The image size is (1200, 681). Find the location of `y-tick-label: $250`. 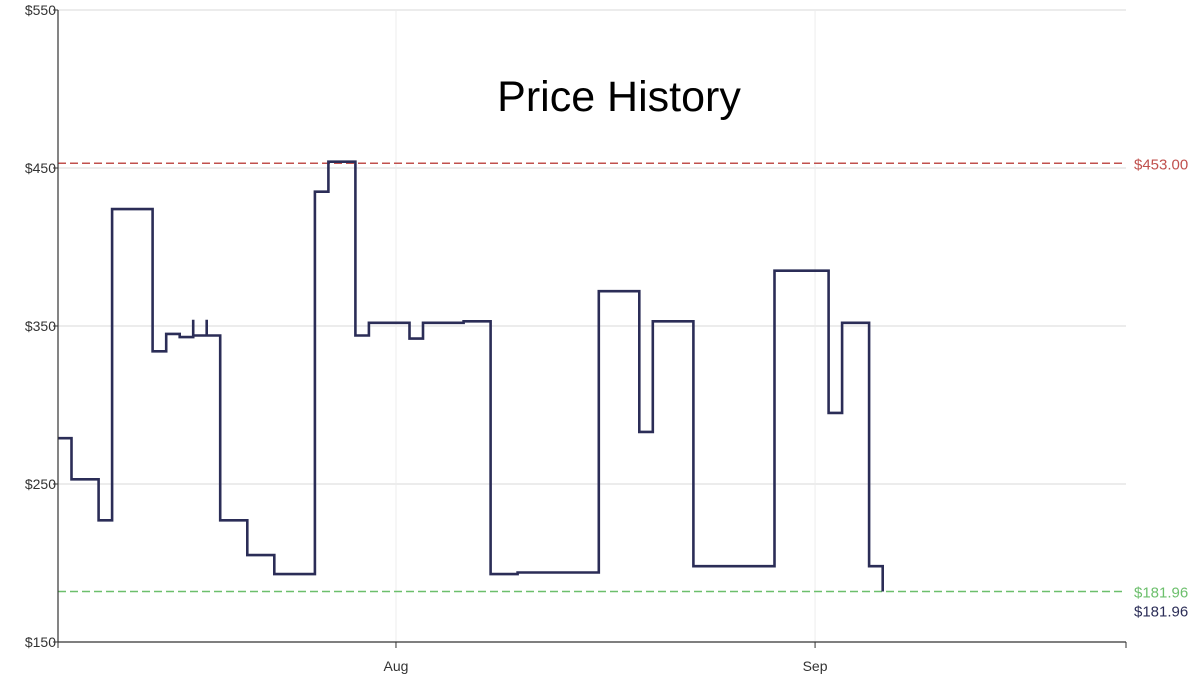

y-tick-label: $250 is located at coordinates (40, 484).